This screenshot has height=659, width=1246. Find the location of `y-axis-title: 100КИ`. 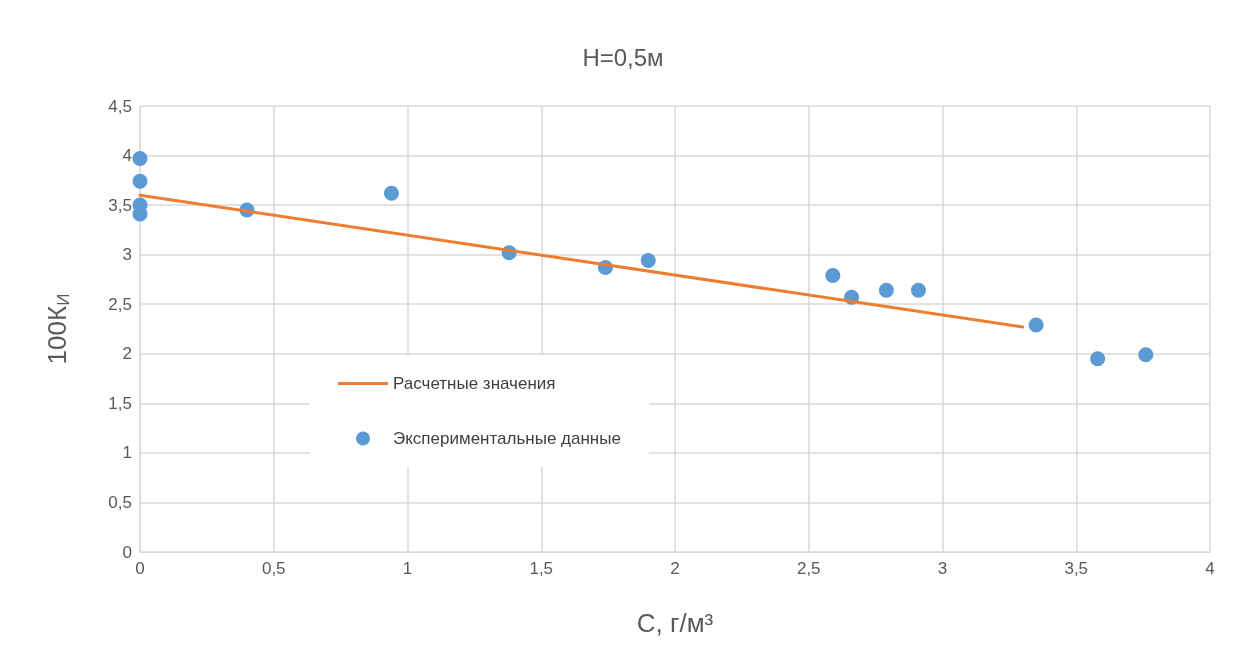

y-axis-title: 100КИ is located at coordinates (57, 329).